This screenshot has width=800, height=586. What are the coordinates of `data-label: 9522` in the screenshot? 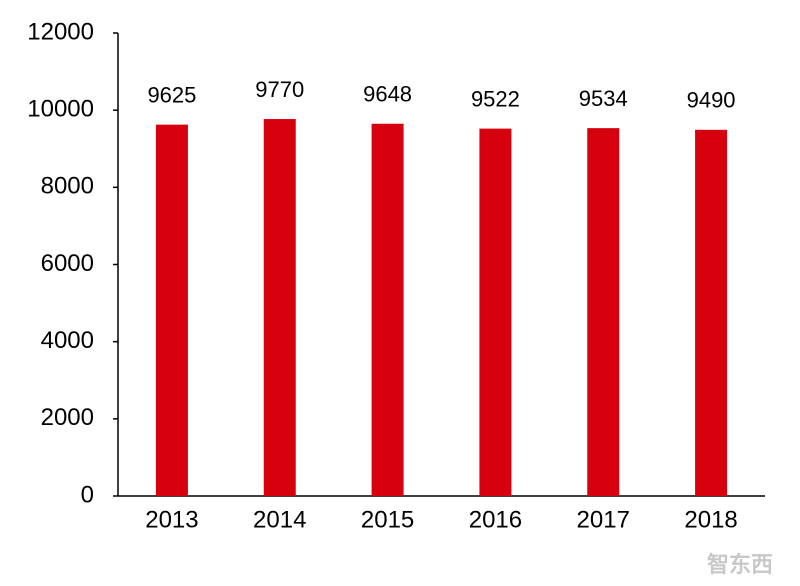 It's located at (495, 98).